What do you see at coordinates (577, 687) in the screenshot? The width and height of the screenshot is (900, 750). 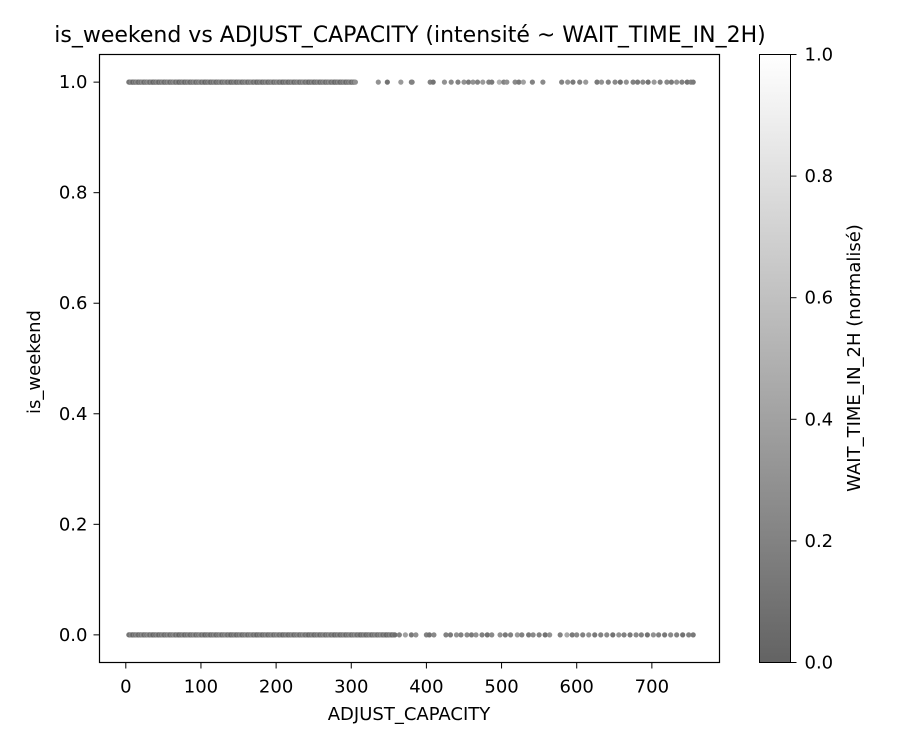 I see `x-tick-label: 600` at bounding box center [577, 687].